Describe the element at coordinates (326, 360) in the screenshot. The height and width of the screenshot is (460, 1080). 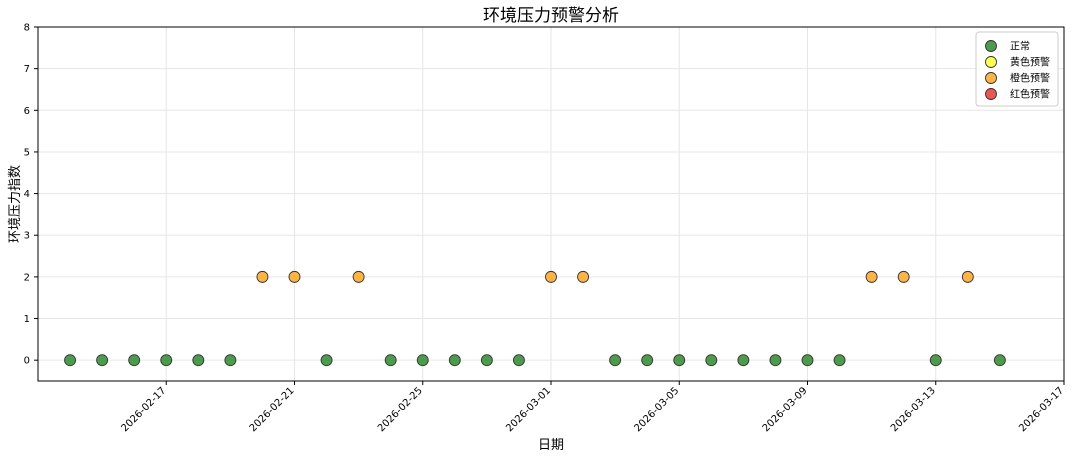
I see `data-point: 正常 2026-02-22: 0` at that location.